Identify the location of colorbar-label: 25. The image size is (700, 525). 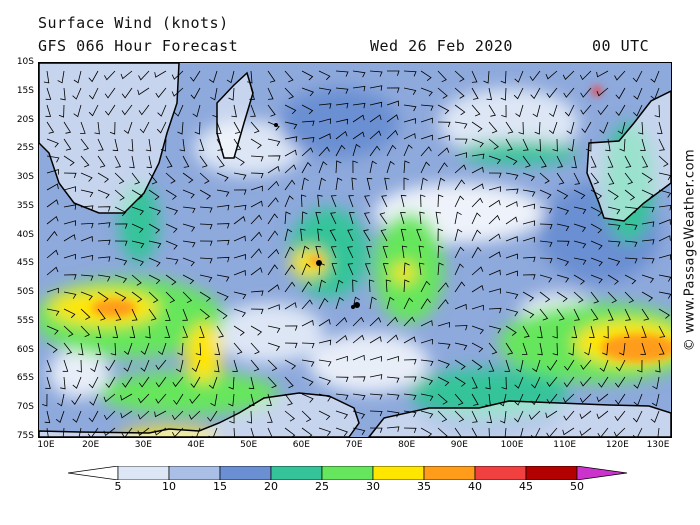
(322, 486).